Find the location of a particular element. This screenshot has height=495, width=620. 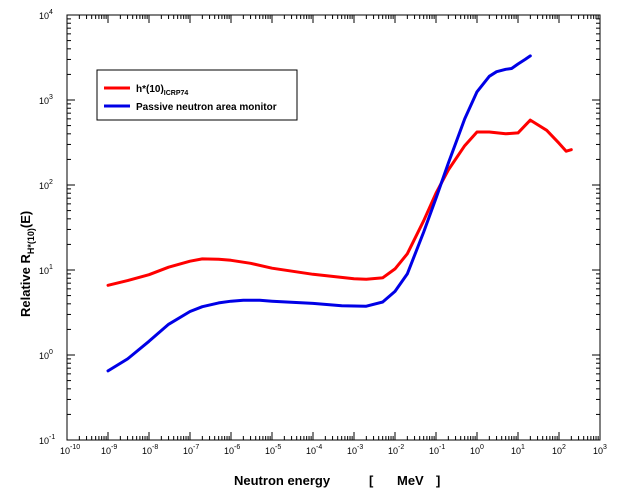

x-tick-exponent: 1 is located at coordinates (523, 447).